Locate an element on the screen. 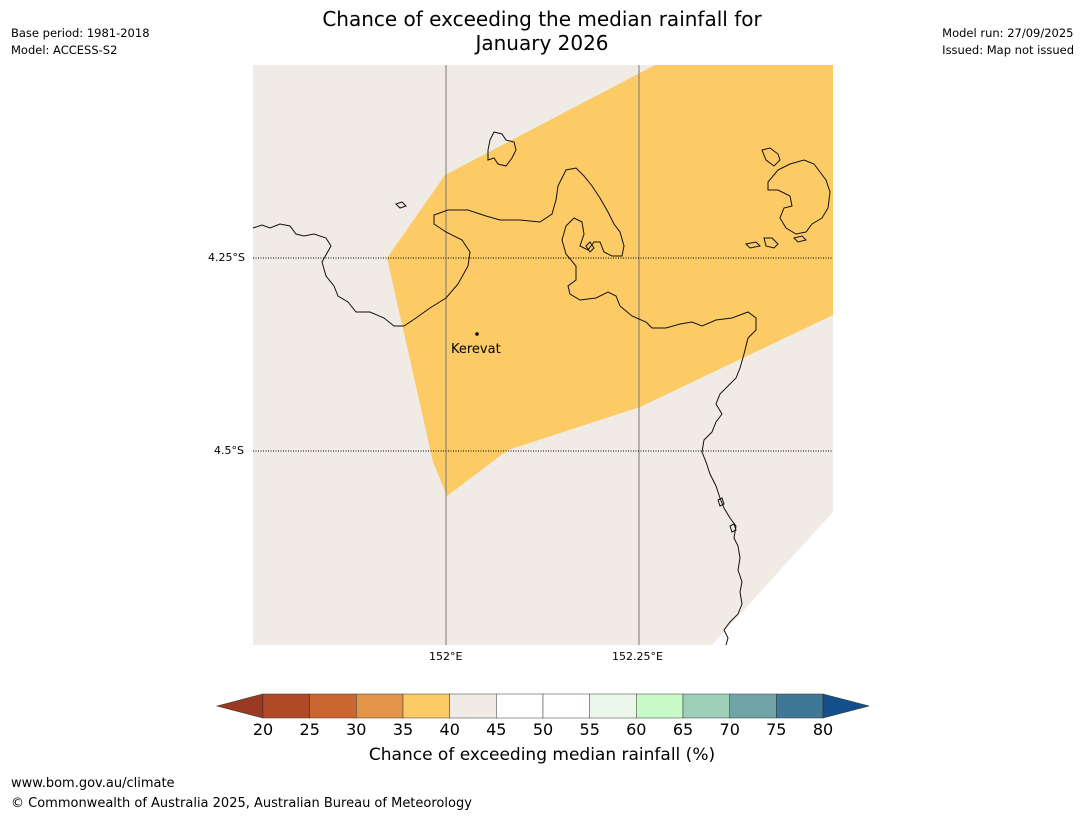 This screenshot has height=816, width=1085. colorbar-tick: 80 is located at coordinates (823, 729).